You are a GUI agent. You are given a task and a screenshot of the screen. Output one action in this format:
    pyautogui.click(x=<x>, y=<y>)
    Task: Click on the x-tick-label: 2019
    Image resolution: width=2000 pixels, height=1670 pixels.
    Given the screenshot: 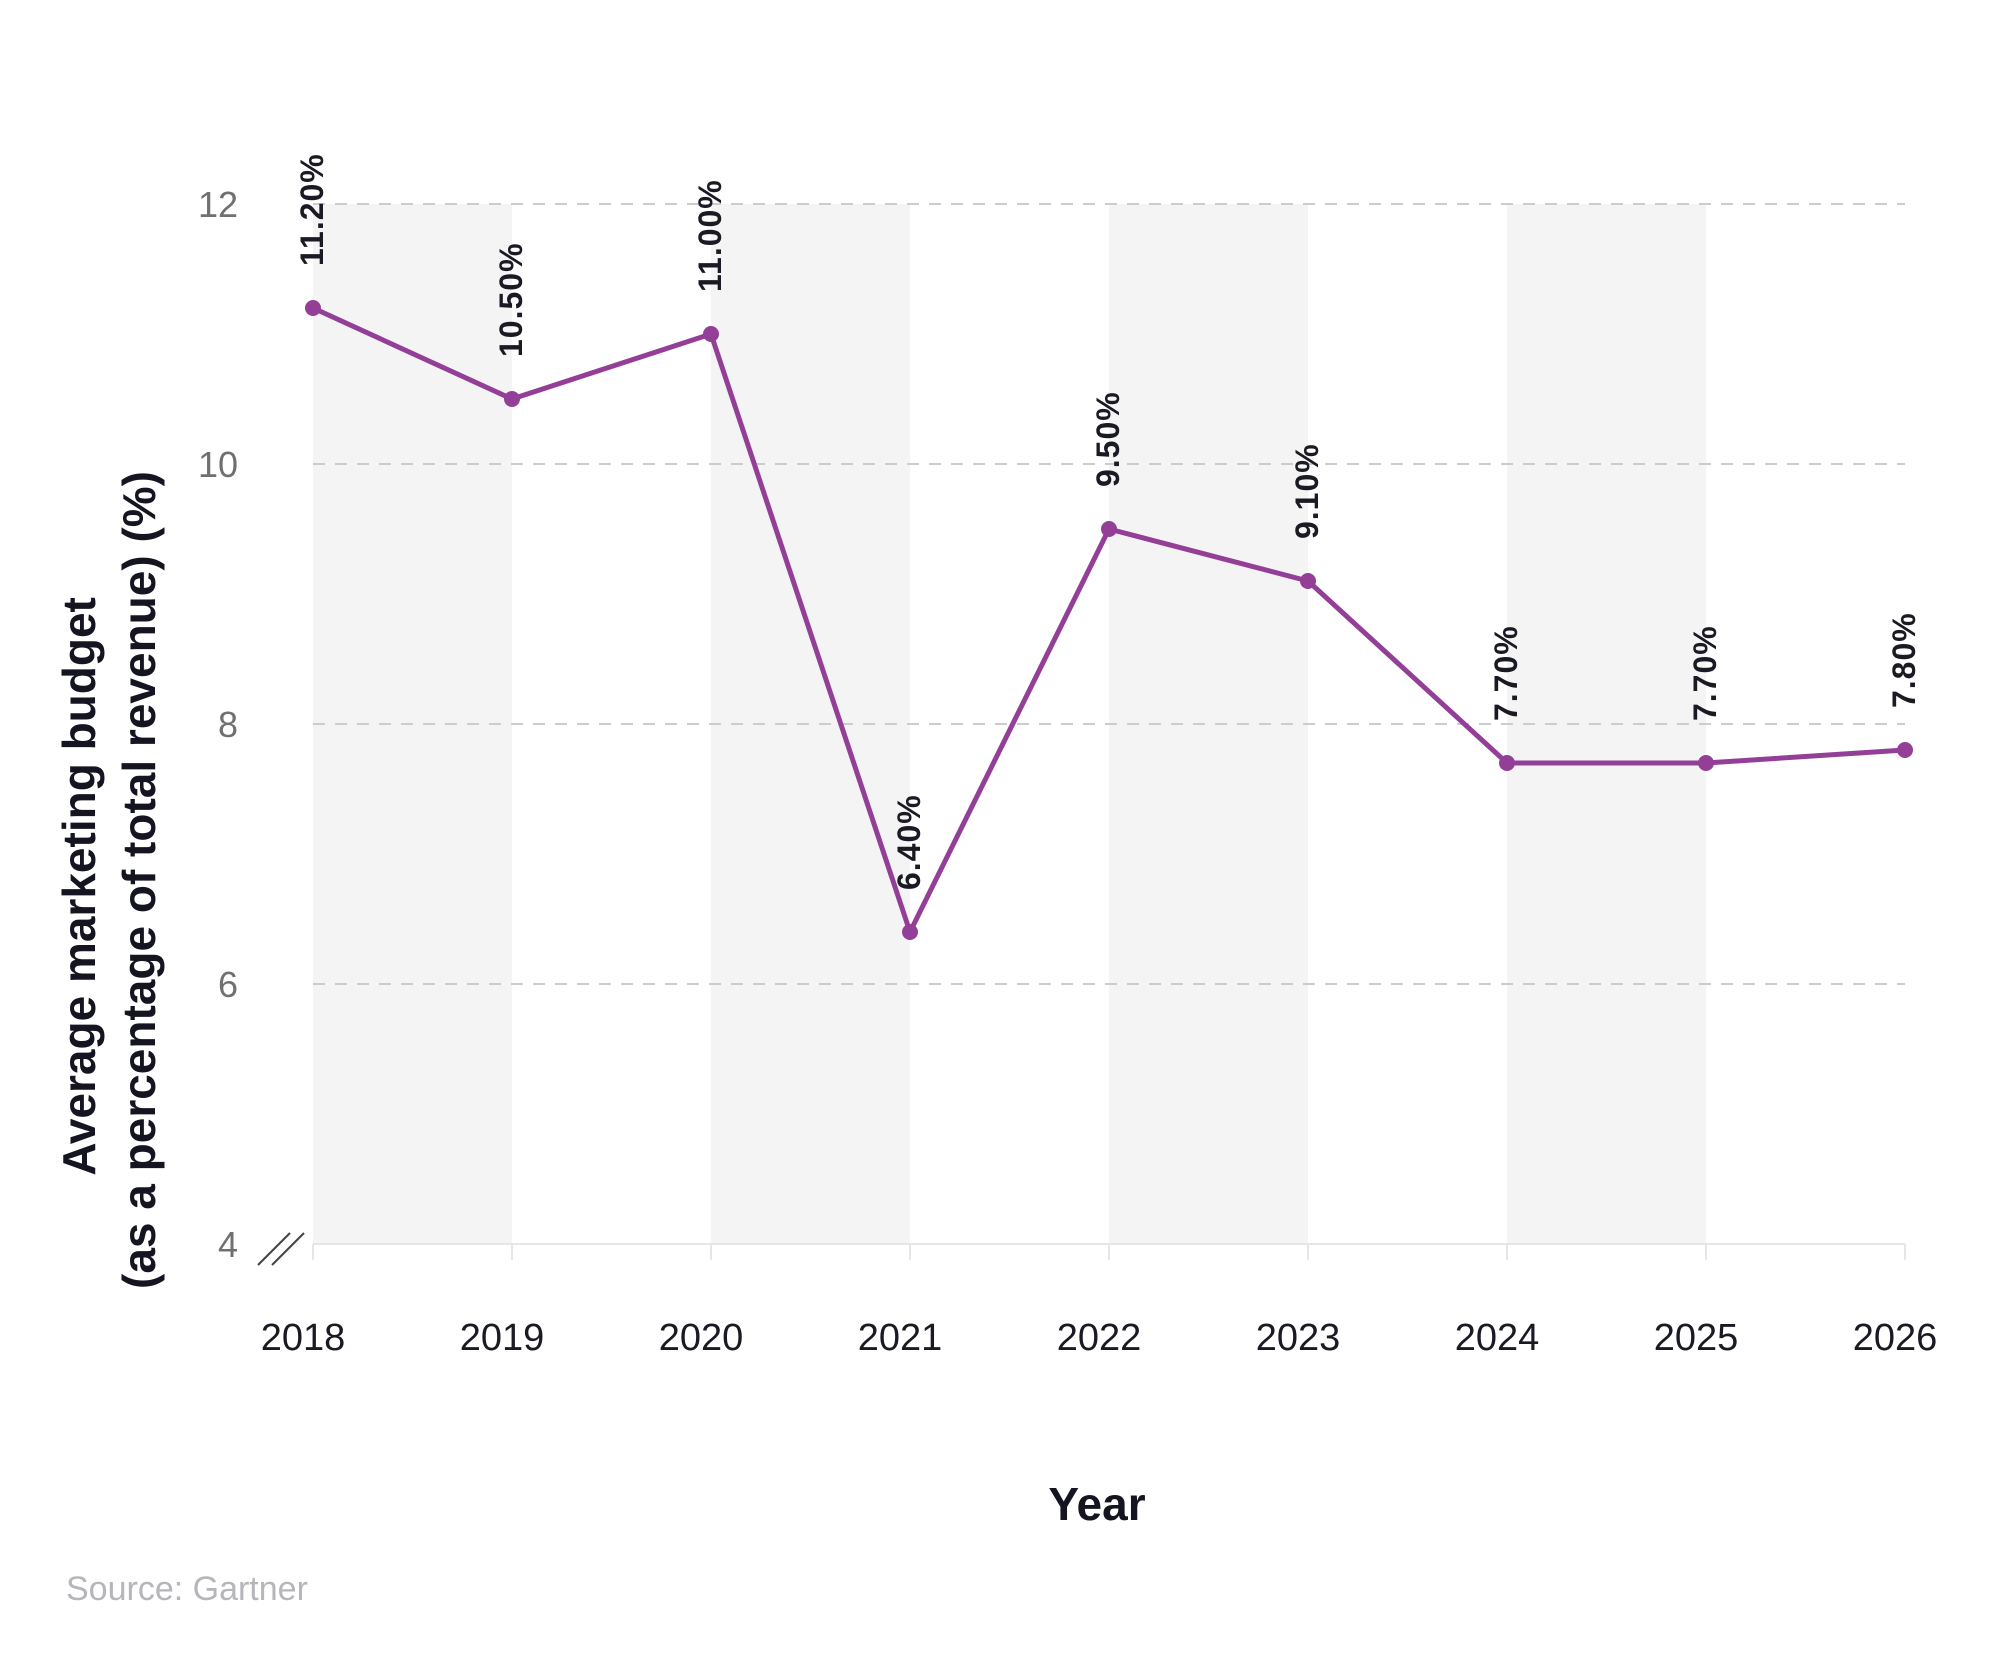 What is the action you would take?
    pyautogui.click(x=502, y=1338)
    